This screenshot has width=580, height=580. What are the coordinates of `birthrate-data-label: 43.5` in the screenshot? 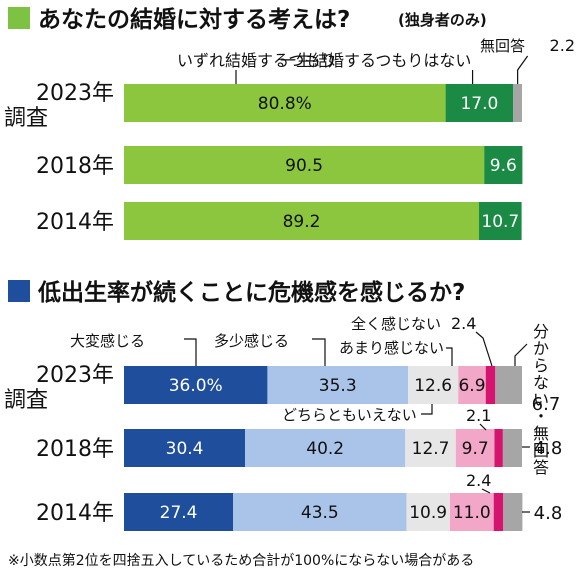 It's located at (320, 513).